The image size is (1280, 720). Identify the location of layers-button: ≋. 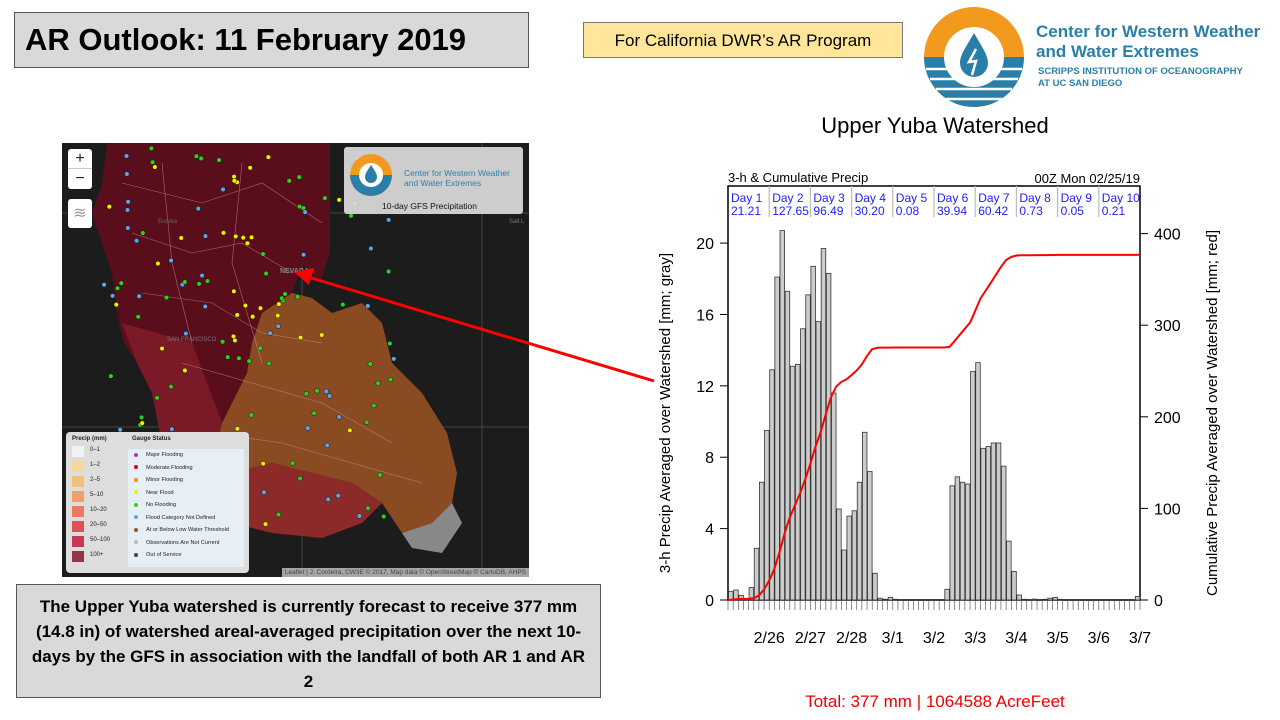
(80, 213).